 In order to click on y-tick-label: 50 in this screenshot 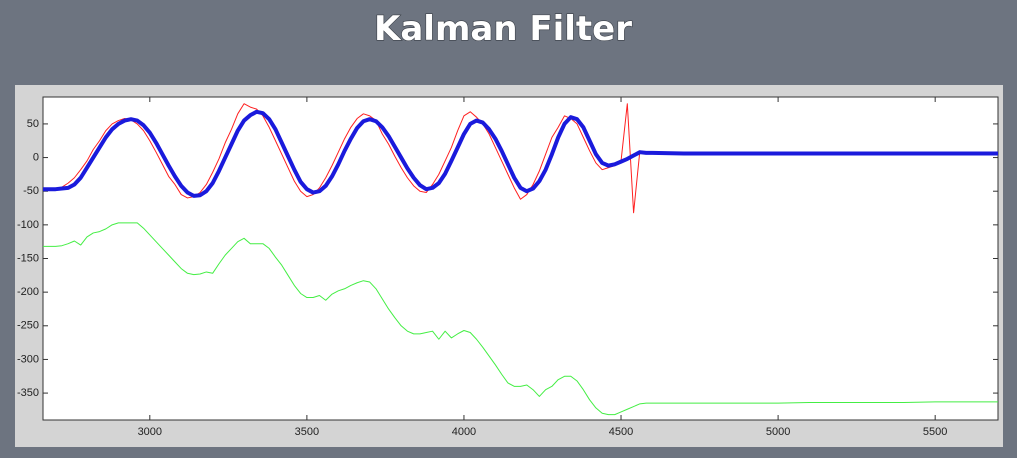, I will do `click(33, 124)`.